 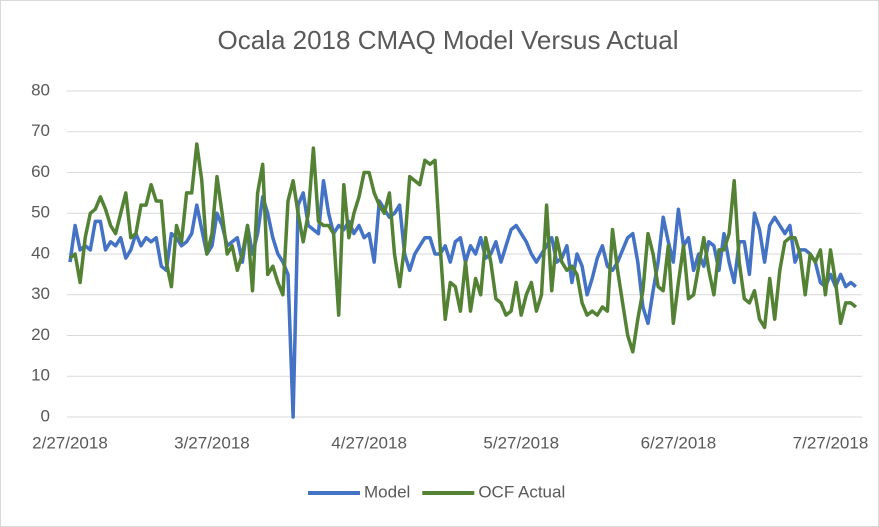 What do you see at coordinates (447, 40) in the screenshot?
I see `chart-title: Ocala 2018 CMAQ Model Versus Actual` at bounding box center [447, 40].